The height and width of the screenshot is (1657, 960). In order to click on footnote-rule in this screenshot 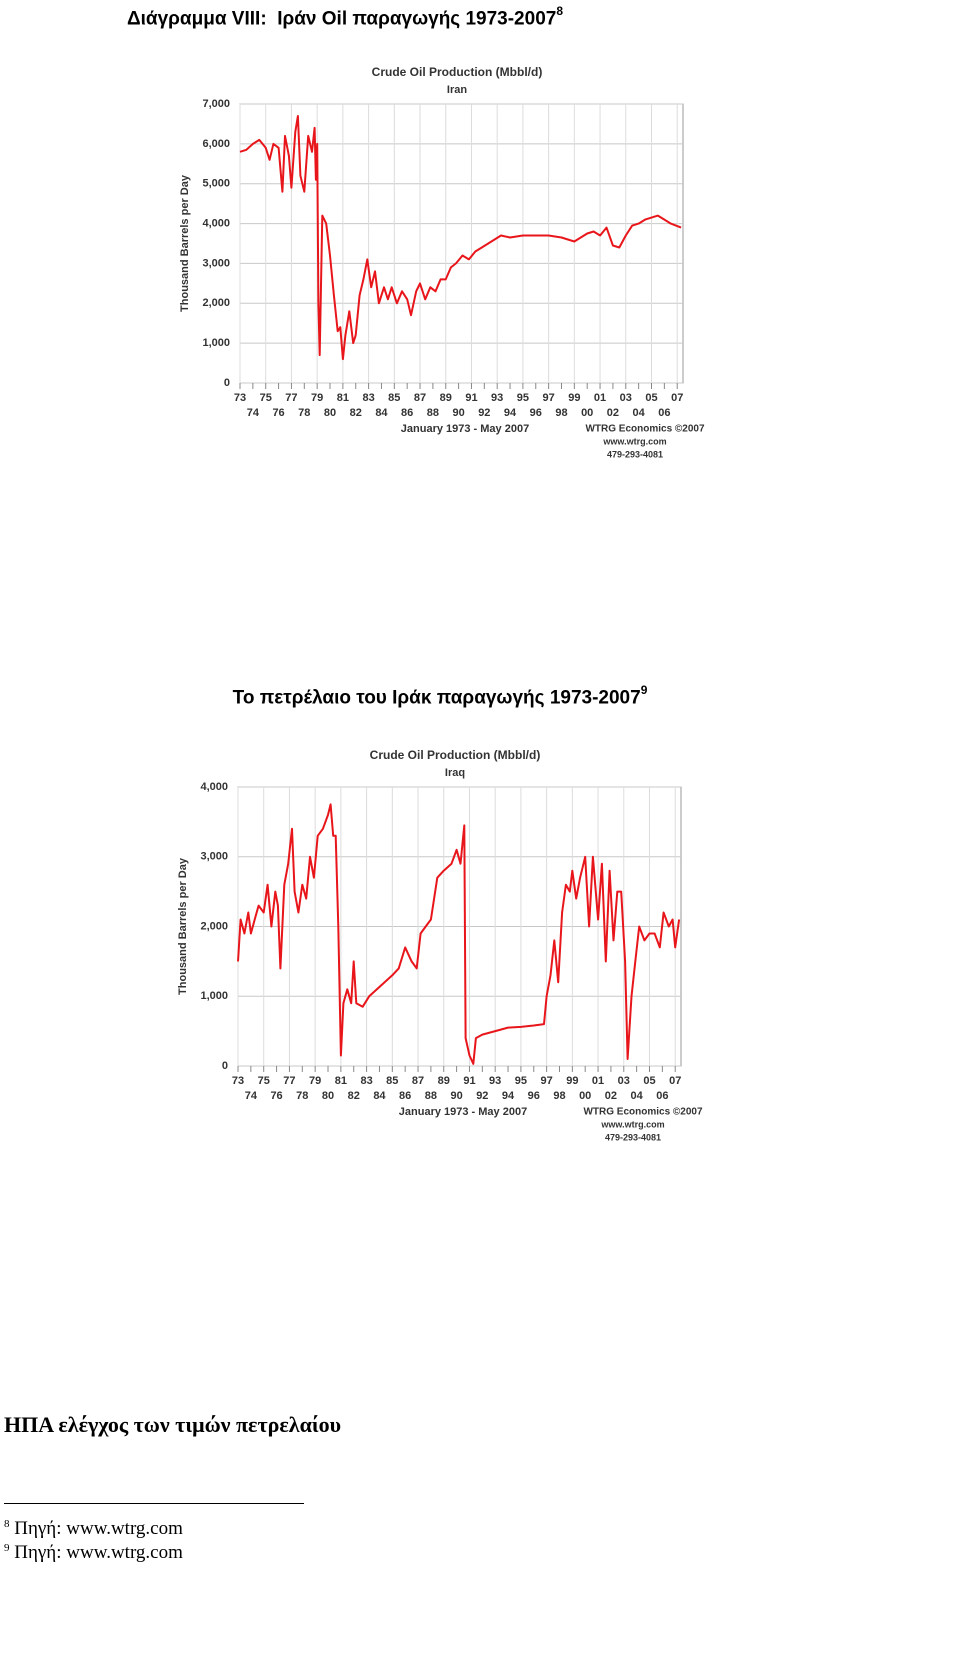, I will do `click(154, 1503)`.